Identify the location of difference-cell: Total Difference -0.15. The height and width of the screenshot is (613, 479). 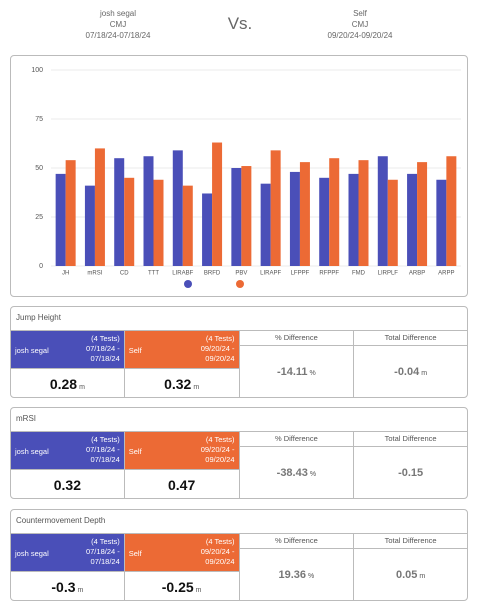
(410, 465).